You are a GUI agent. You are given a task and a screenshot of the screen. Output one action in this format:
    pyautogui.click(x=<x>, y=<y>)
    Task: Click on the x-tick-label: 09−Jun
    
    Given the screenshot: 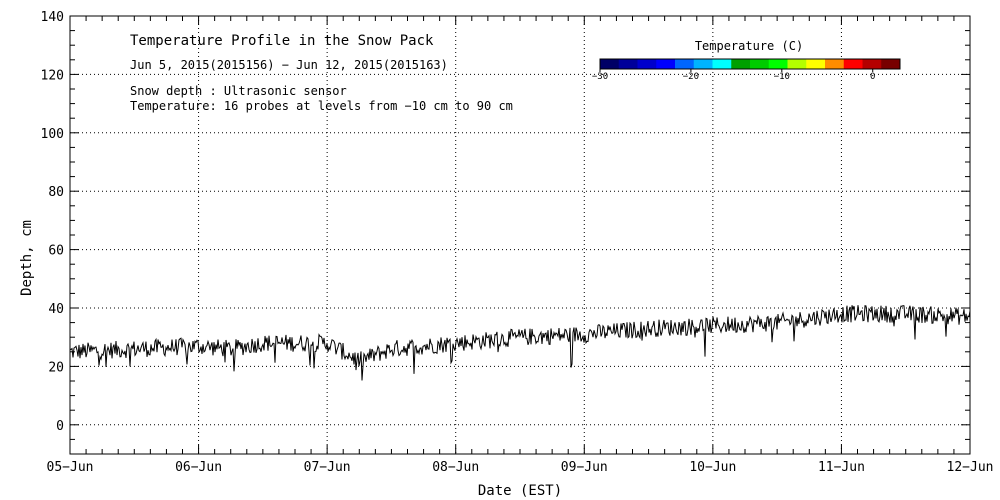 What is the action you would take?
    pyautogui.click(x=584, y=467)
    